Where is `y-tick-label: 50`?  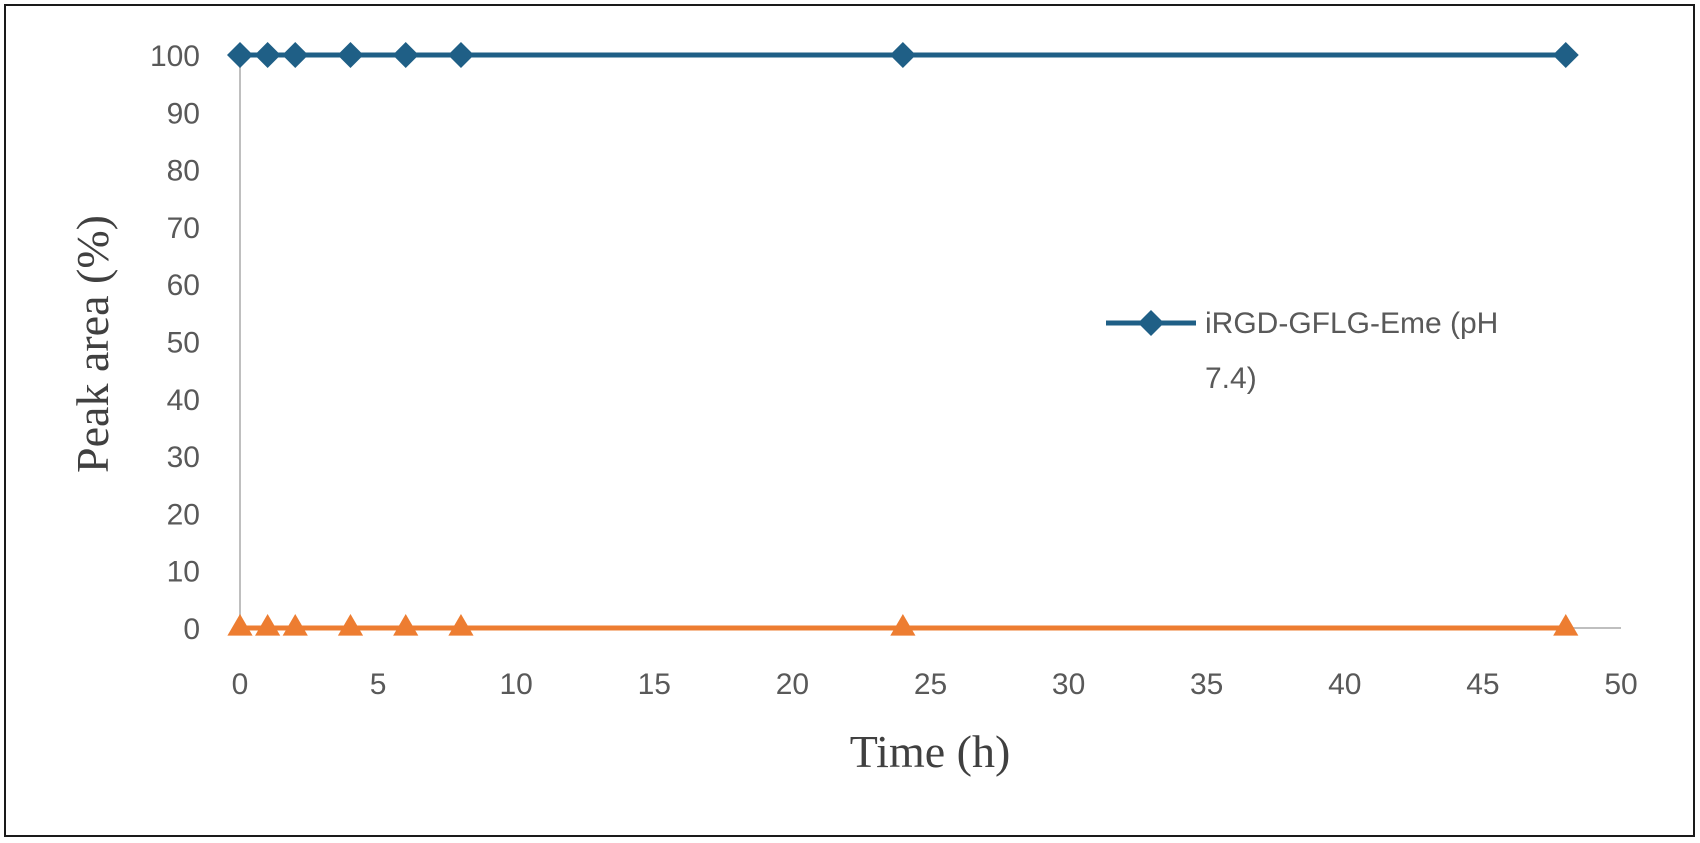 y-tick-label: 50 is located at coordinates (183, 343).